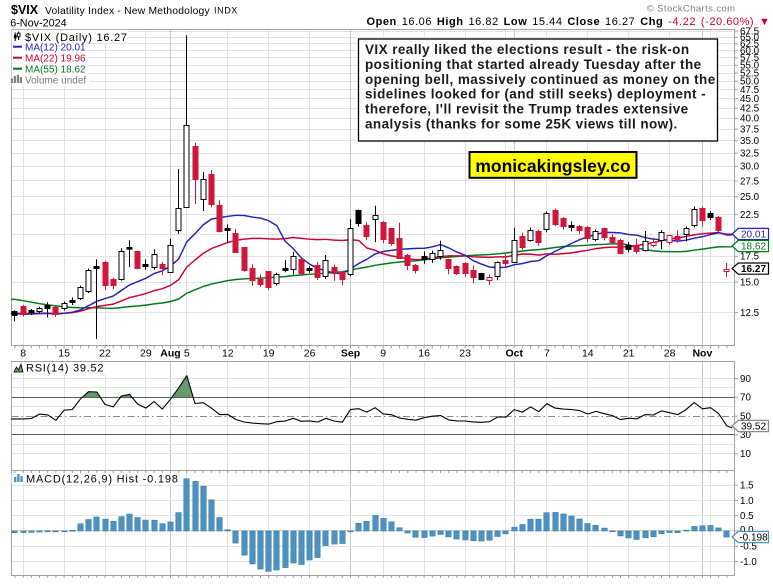 The height and width of the screenshot is (586, 773). What do you see at coordinates (102, 480) in the screenshot?
I see `svg-text: MACD(12,26,9) Hist -0.198` at bounding box center [102, 480].